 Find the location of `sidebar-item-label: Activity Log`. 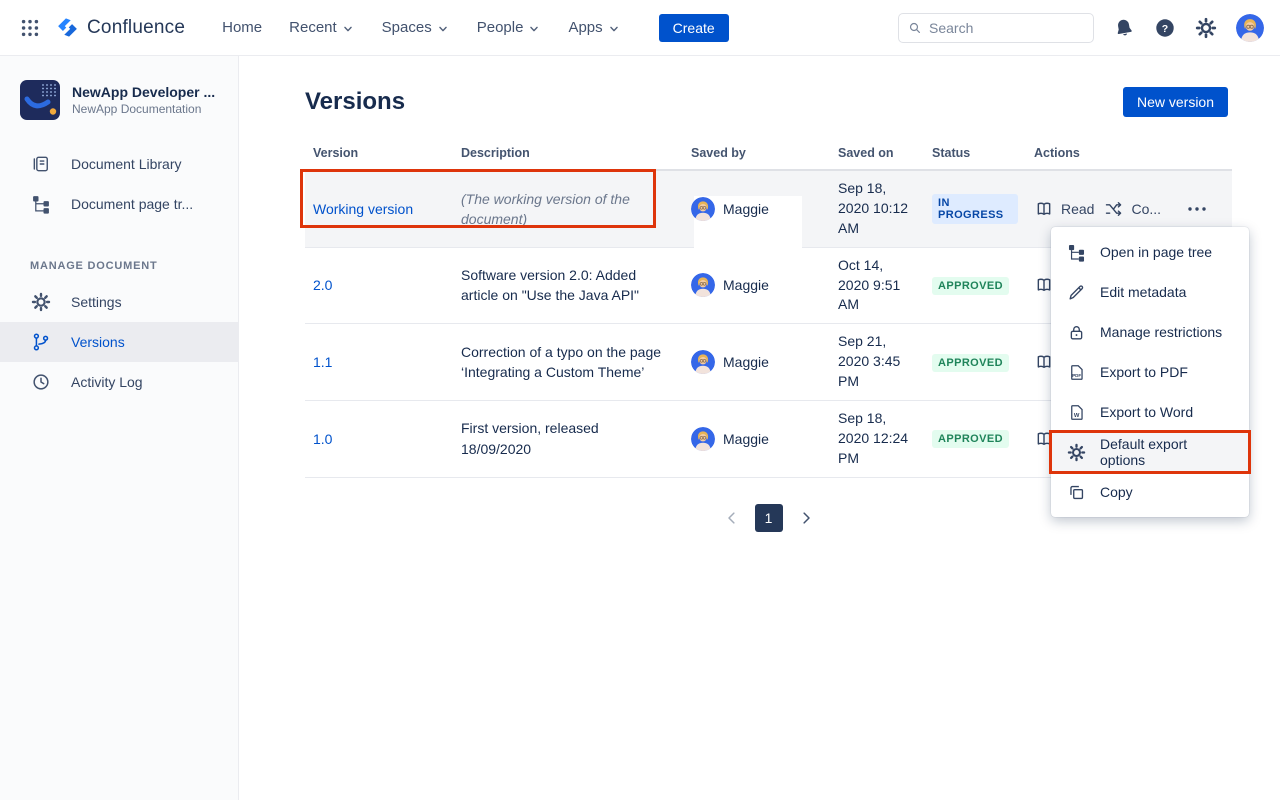

sidebar-item-label: Activity Log is located at coordinates (107, 382).